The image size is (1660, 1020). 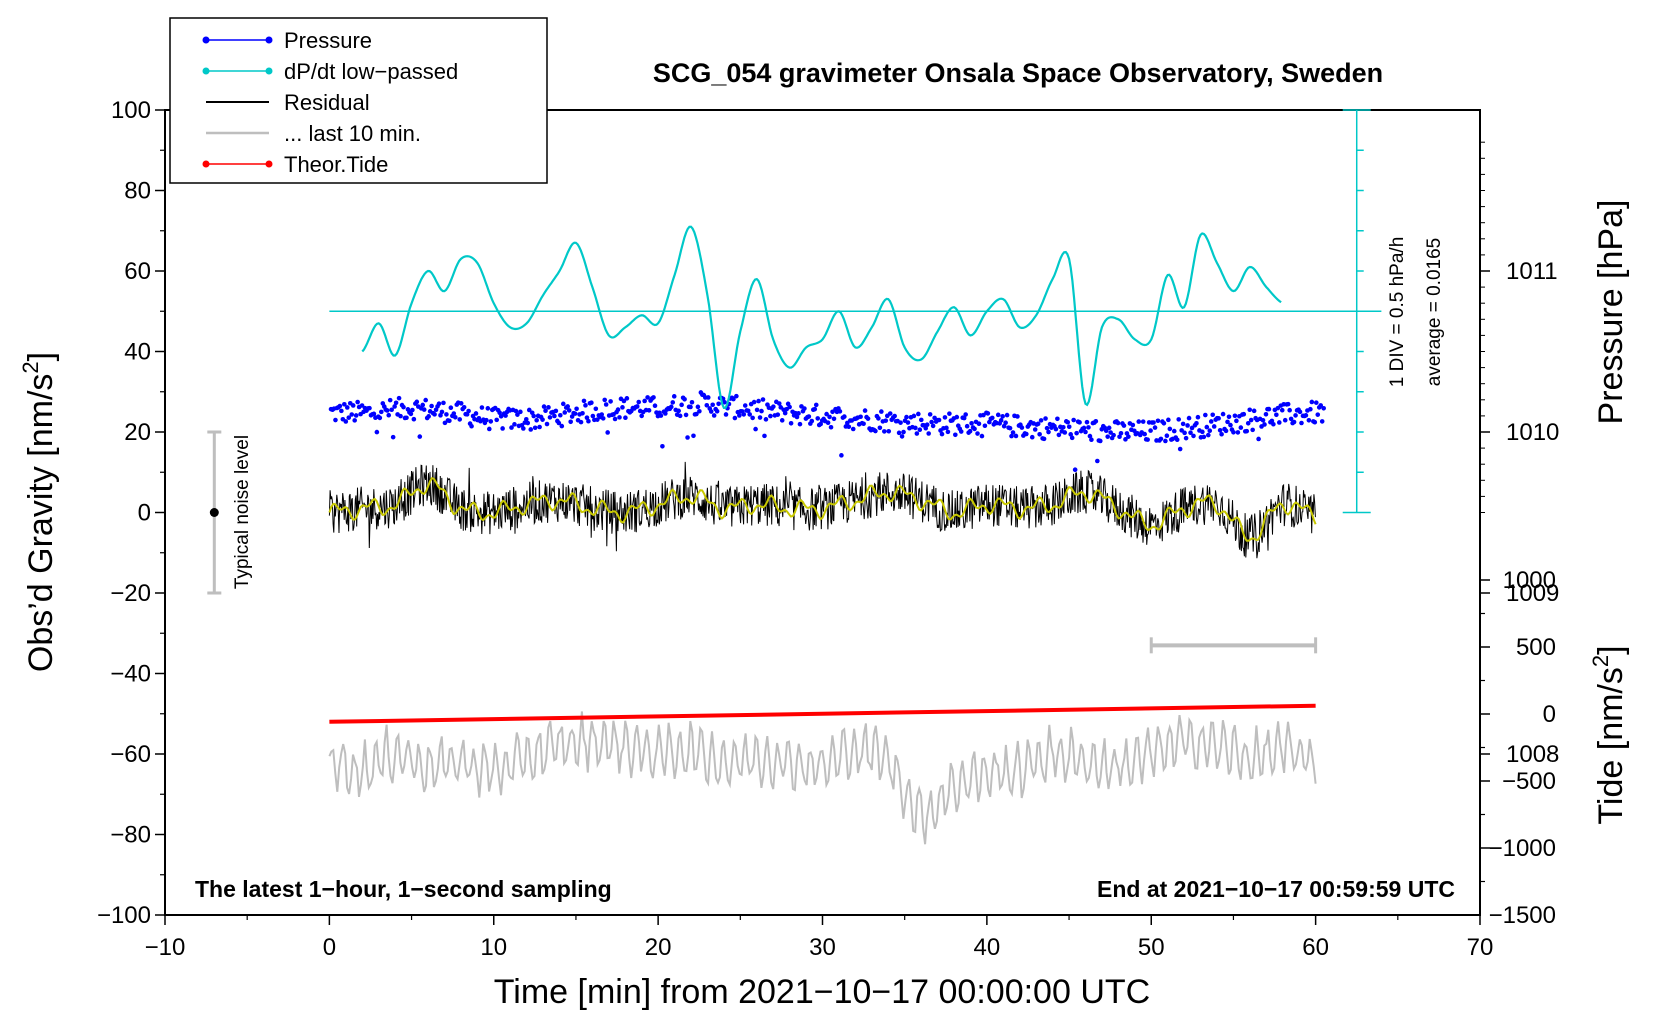 I want to click on tide-tick-label: 1000, so click(x=1529, y=580).